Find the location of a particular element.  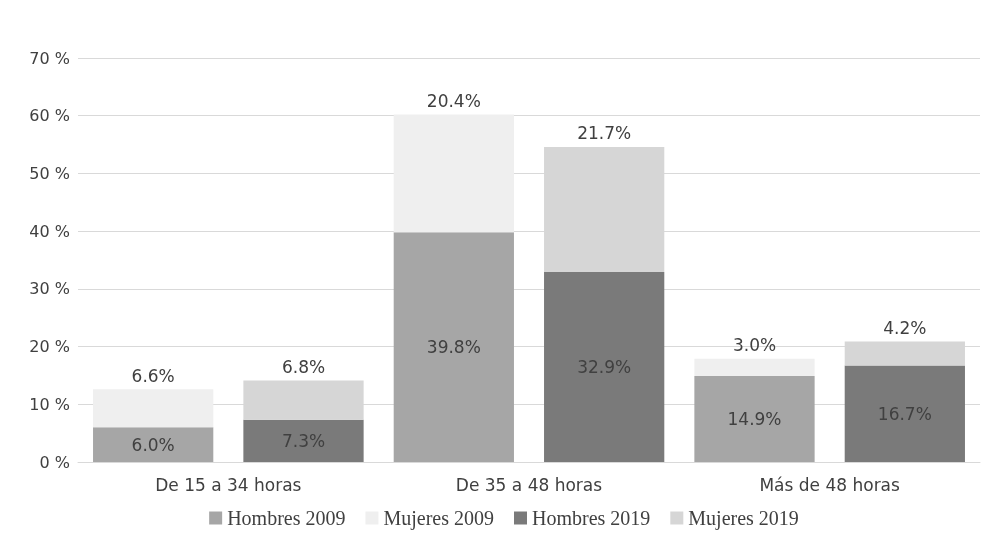

data-label: 21.7% is located at coordinates (604, 133).